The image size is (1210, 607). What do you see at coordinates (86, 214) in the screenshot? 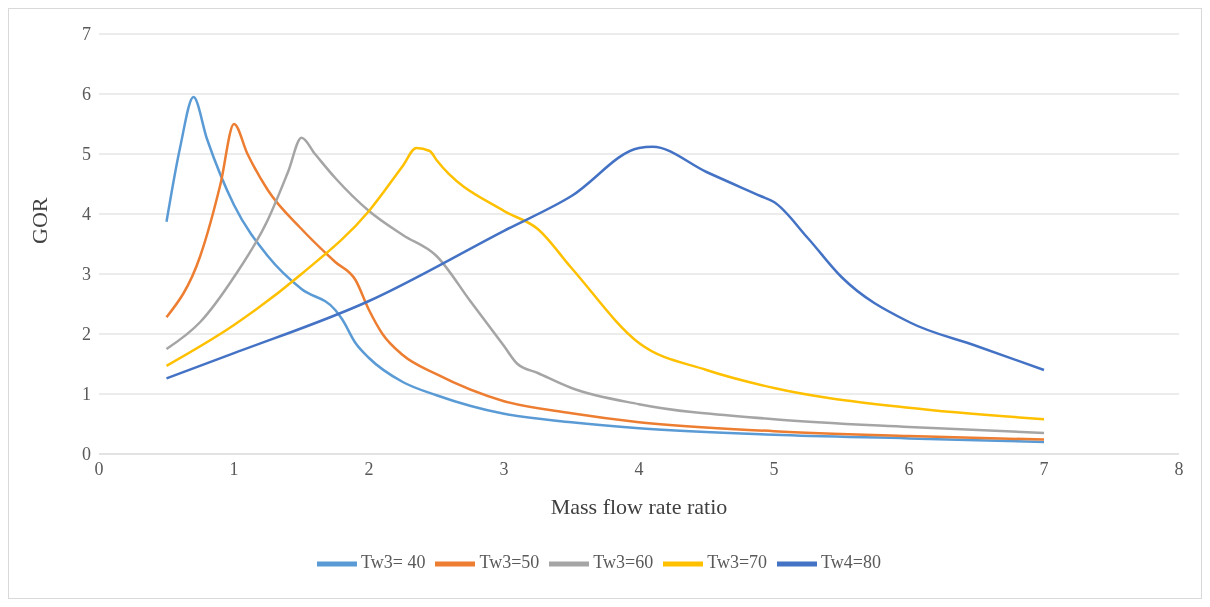
I see `y-tick-label: 4` at bounding box center [86, 214].